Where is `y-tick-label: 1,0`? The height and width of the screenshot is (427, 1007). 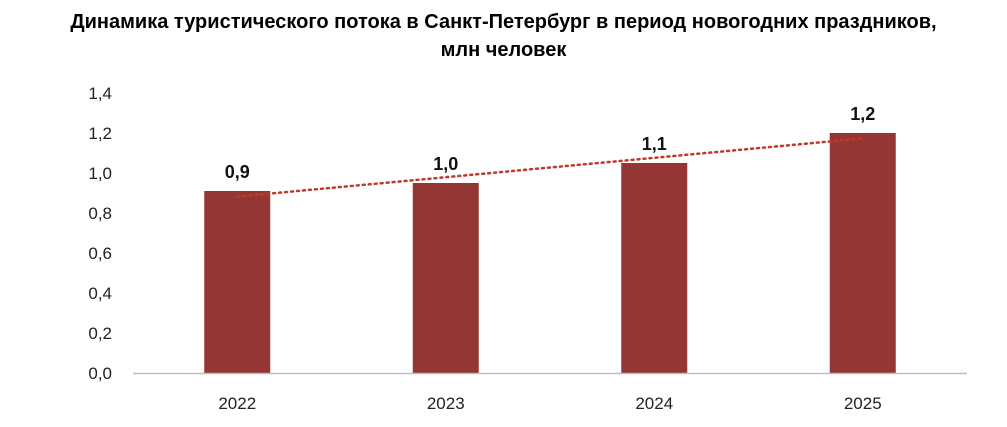
y-tick-label: 1,0 is located at coordinates (100, 173).